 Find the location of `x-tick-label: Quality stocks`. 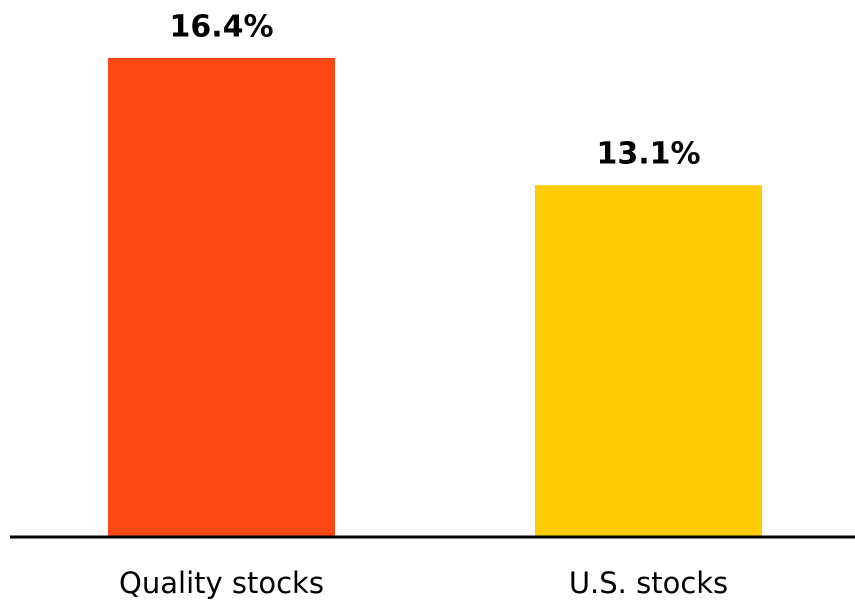

x-tick-label: Quality stocks is located at coordinates (221, 583).